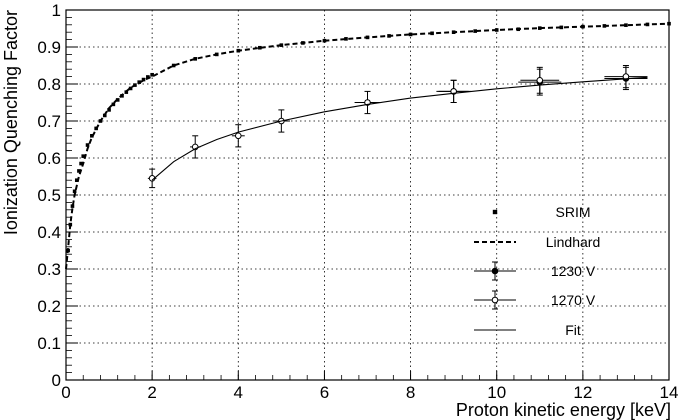  I want to click on legend-label: SRIM, so click(573, 212).